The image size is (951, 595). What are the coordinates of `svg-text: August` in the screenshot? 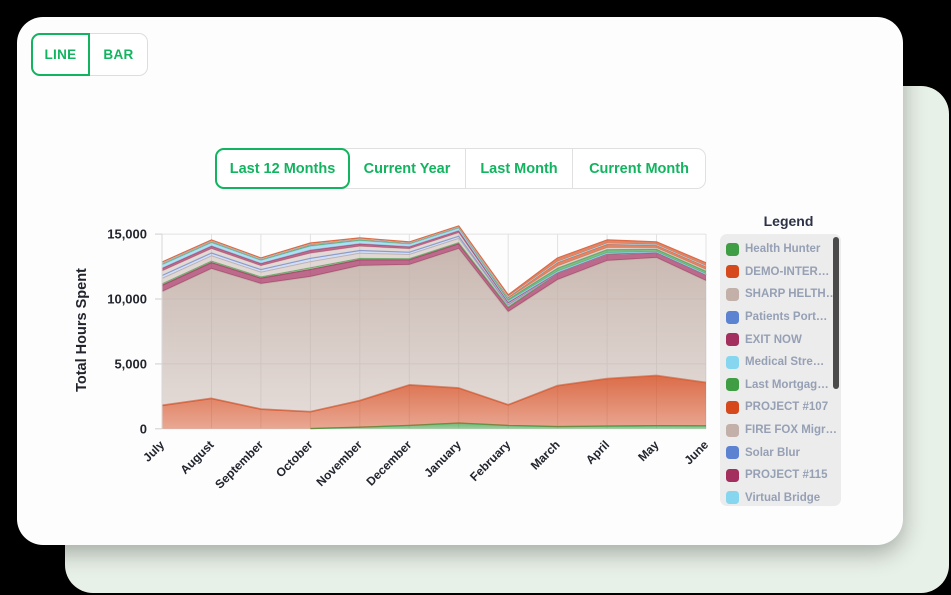 It's located at (196, 457).